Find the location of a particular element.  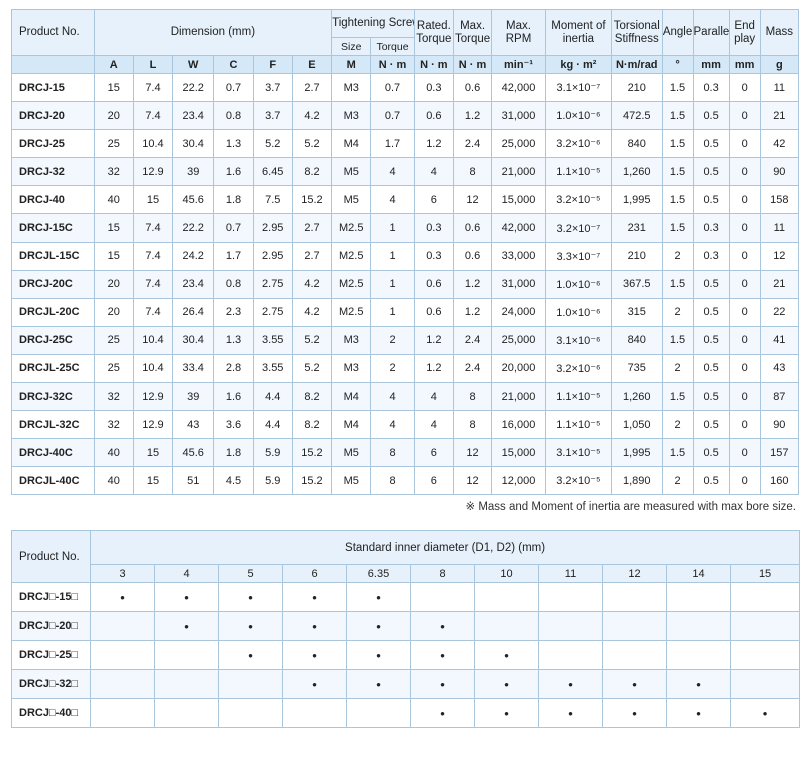

spec-cell: 12,000 is located at coordinates (518, 481).